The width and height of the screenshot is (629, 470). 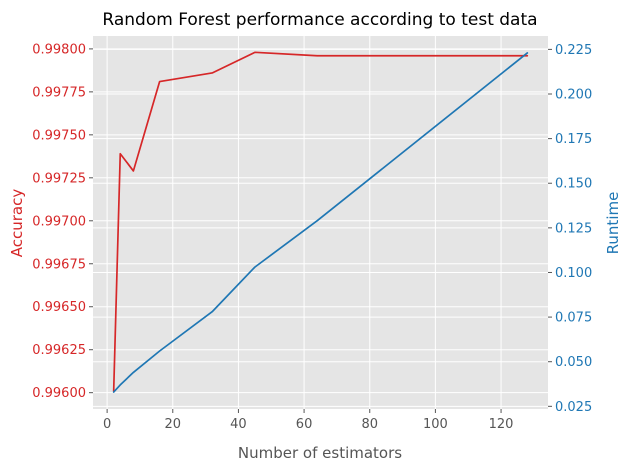 I want to click on right-tick-label: 0.125, so click(x=573, y=228).